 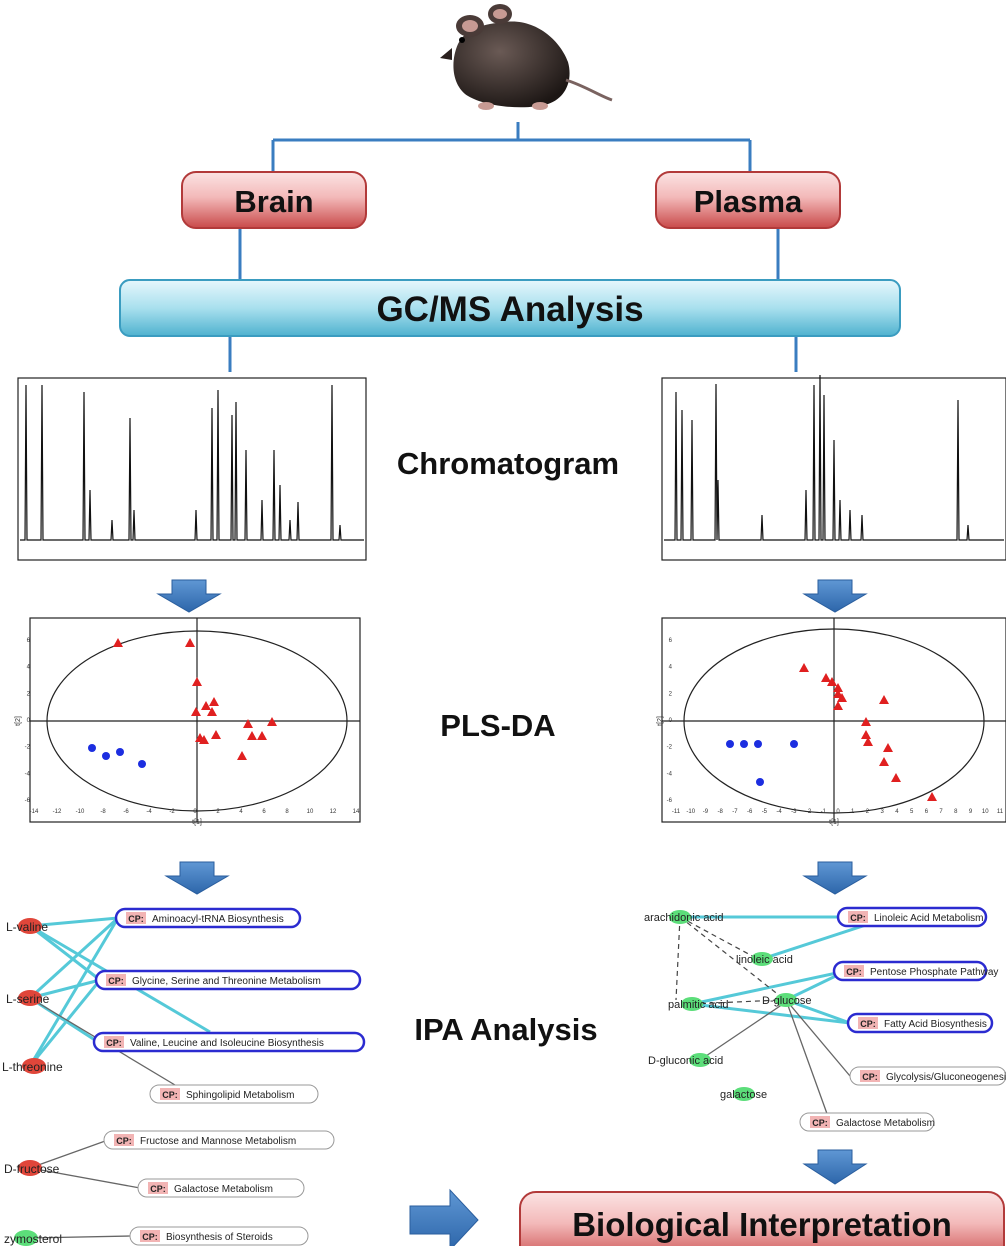 I want to click on svg-text: linoleic acid, so click(x=764, y=960).